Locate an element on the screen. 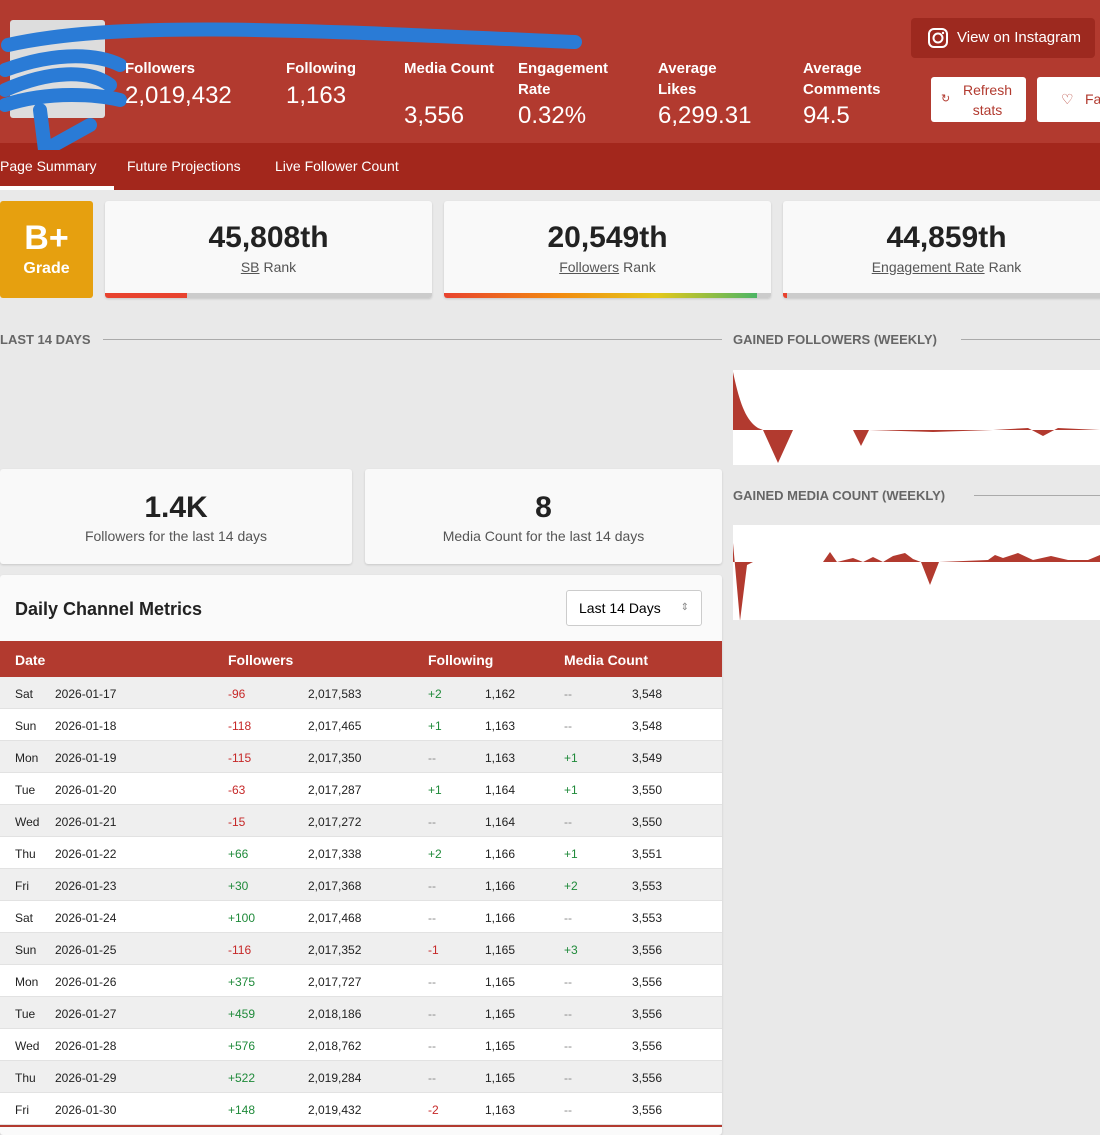  rank-subtitle-suffix: Rank is located at coordinates (1005, 267).